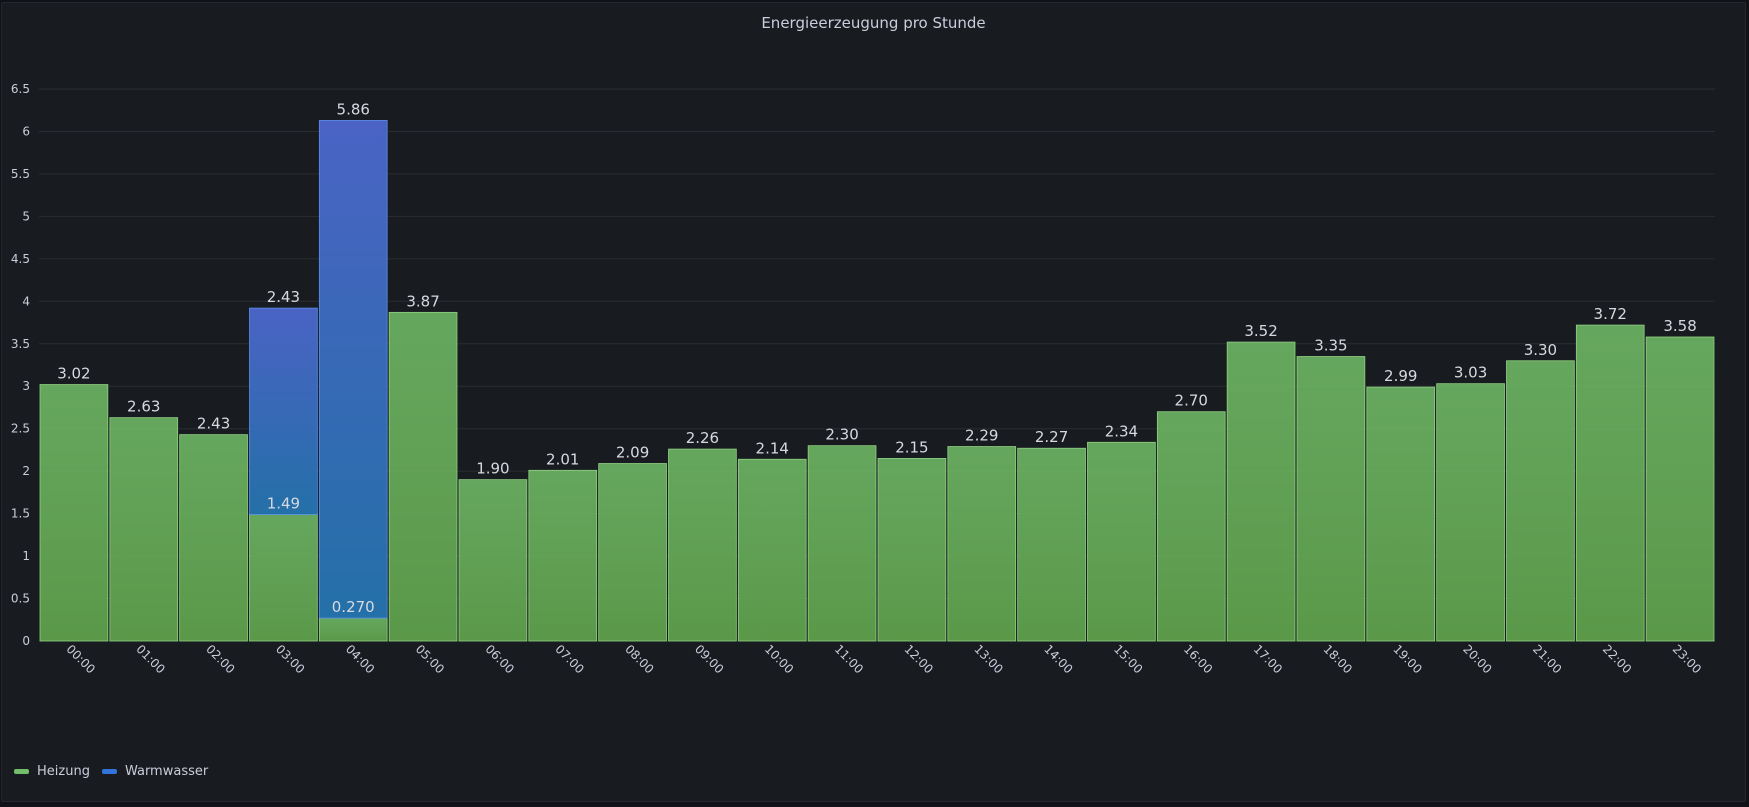 This screenshot has width=1749, height=807. I want to click on data-label-heizung: 2.26, so click(702, 438).